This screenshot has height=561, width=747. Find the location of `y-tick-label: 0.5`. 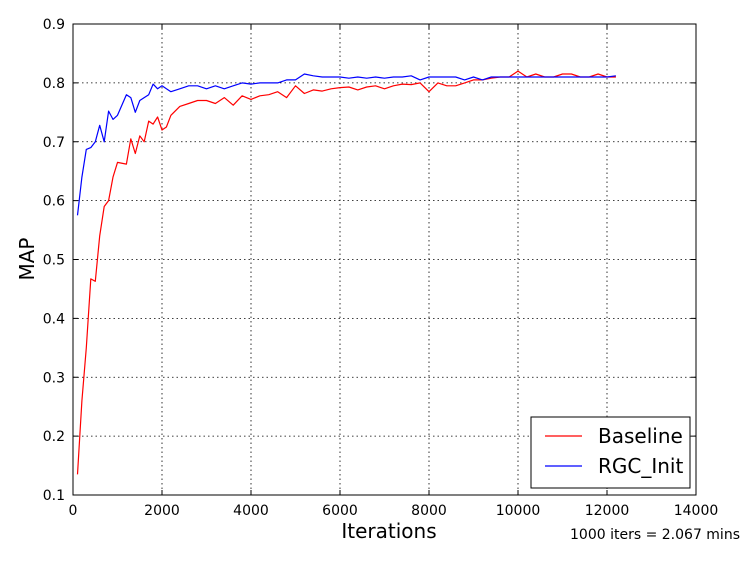

y-tick-label: 0.5 is located at coordinates (54, 261).